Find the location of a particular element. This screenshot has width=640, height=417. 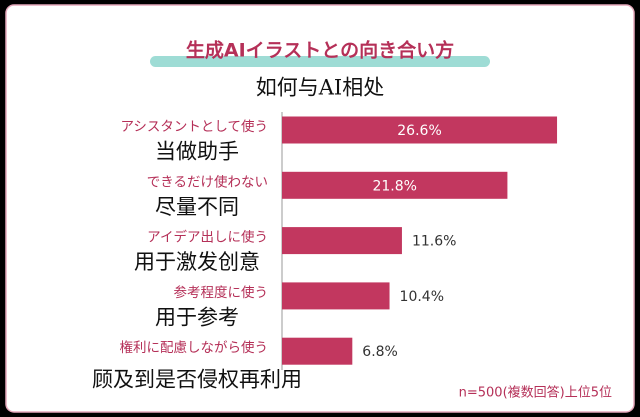

category-label: アシスタントとして使う is located at coordinates (194, 126).